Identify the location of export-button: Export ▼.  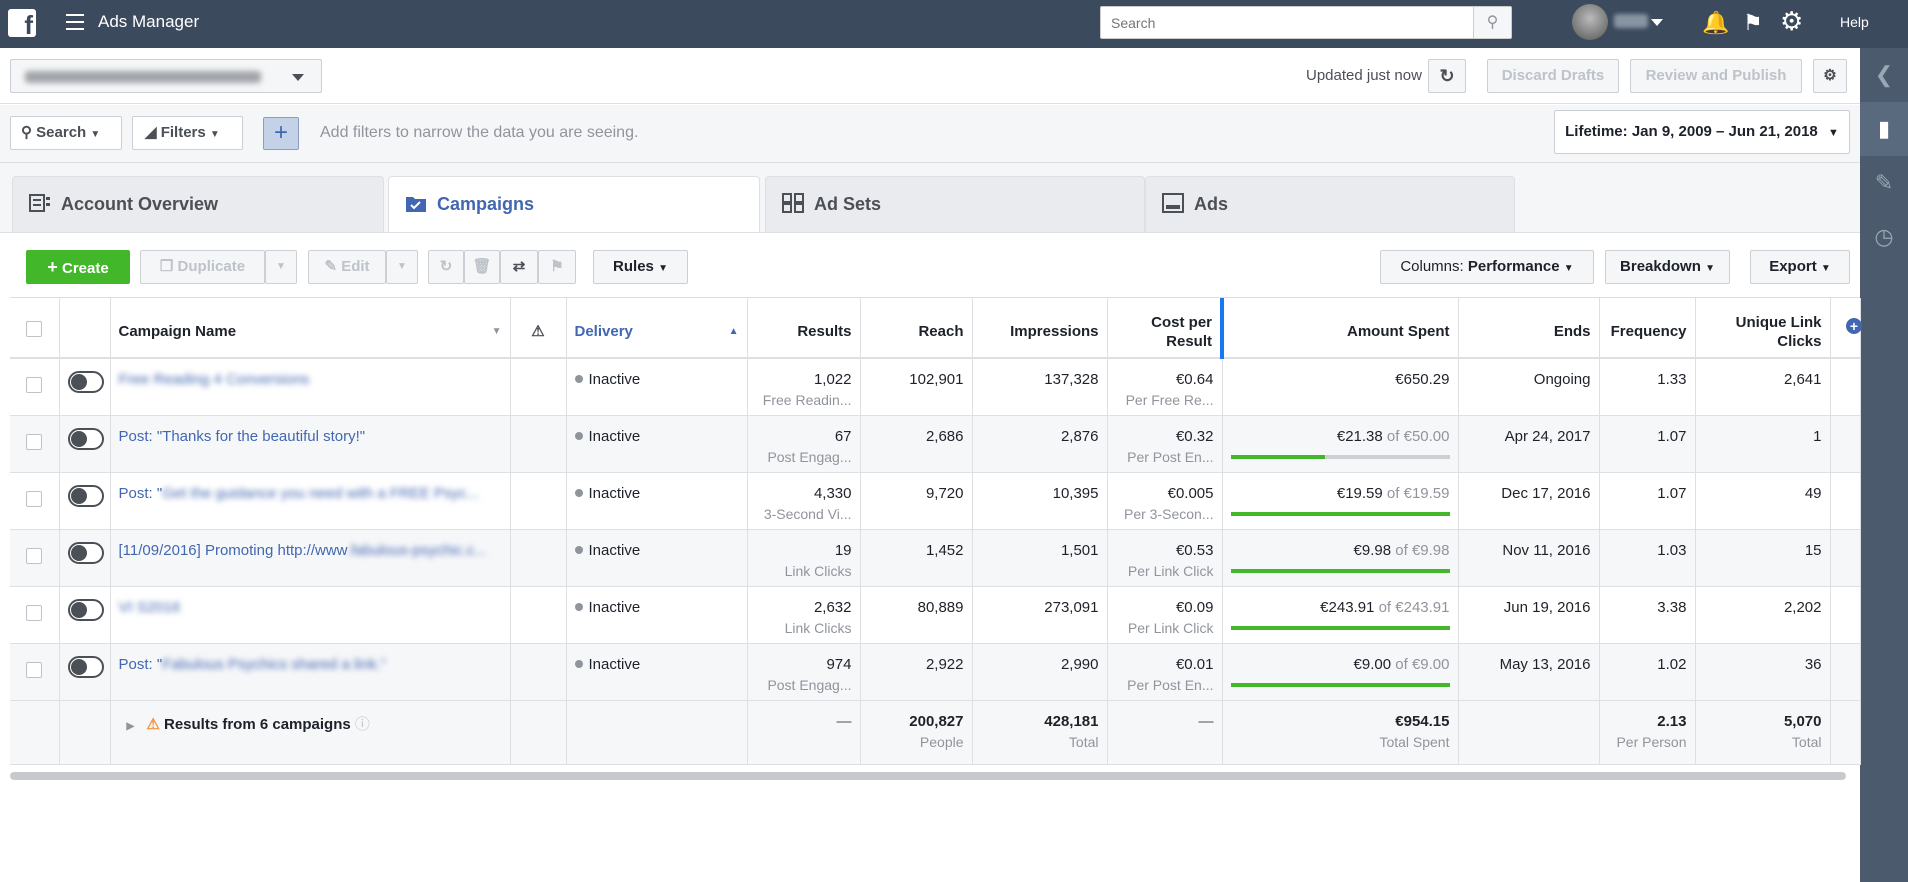
(1800, 267).